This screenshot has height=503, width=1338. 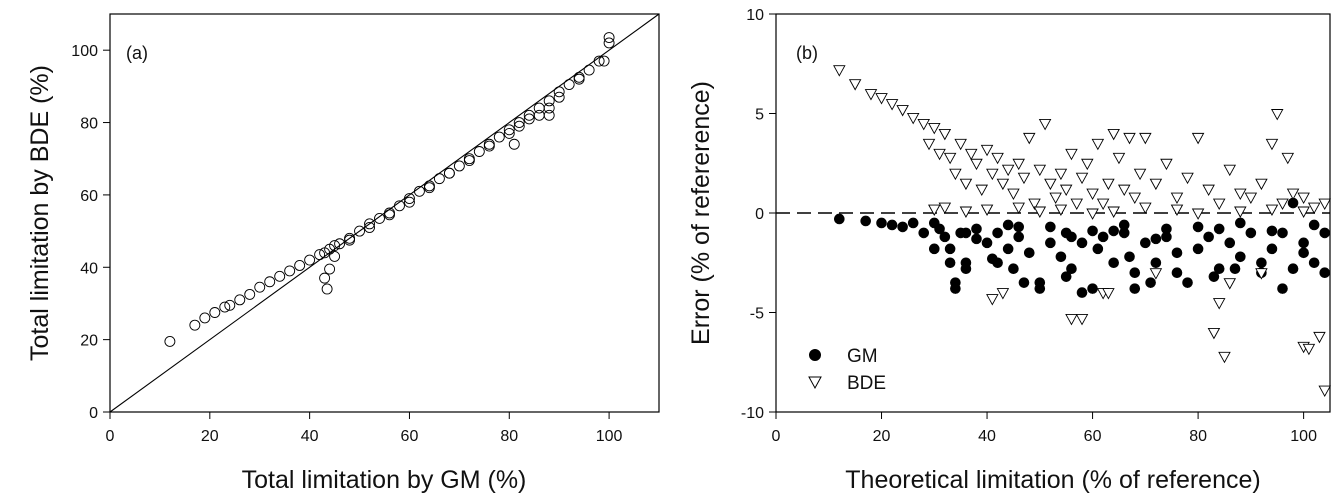 What do you see at coordinates (815, 355) in the screenshot?
I see `legend-gm-marker` at bounding box center [815, 355].